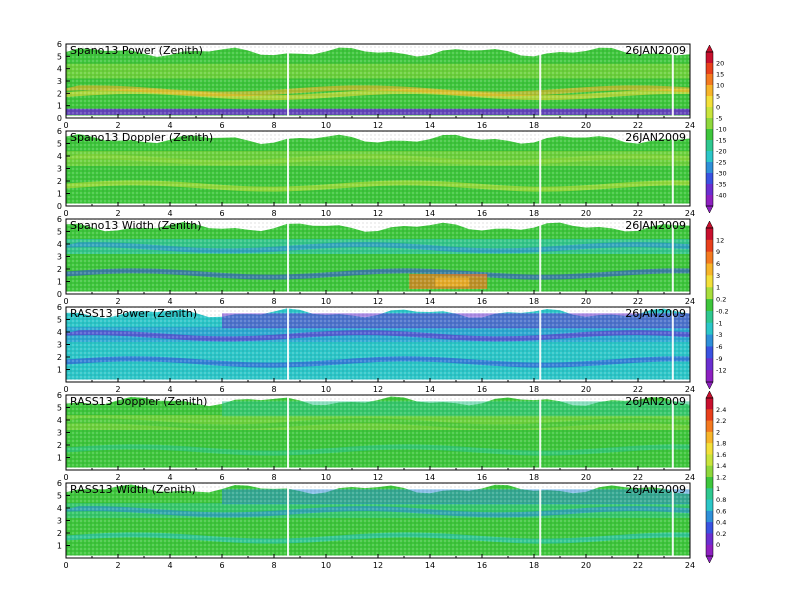  Describe the element at coordinates (482, 389) in the screenshot. I see `x-tick-label: 16` at that location.